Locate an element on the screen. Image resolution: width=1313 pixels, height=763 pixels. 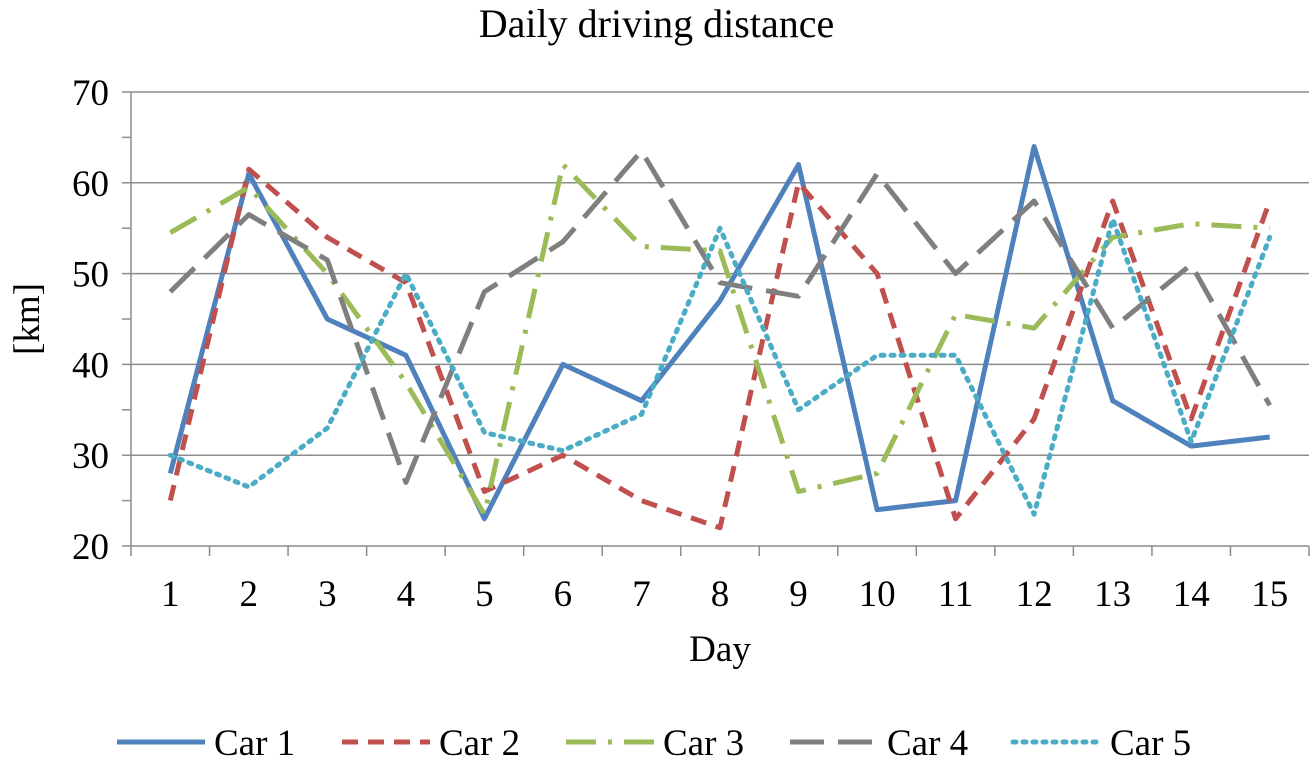
x-tick-label: 10 is located at coordinates (877, 594).